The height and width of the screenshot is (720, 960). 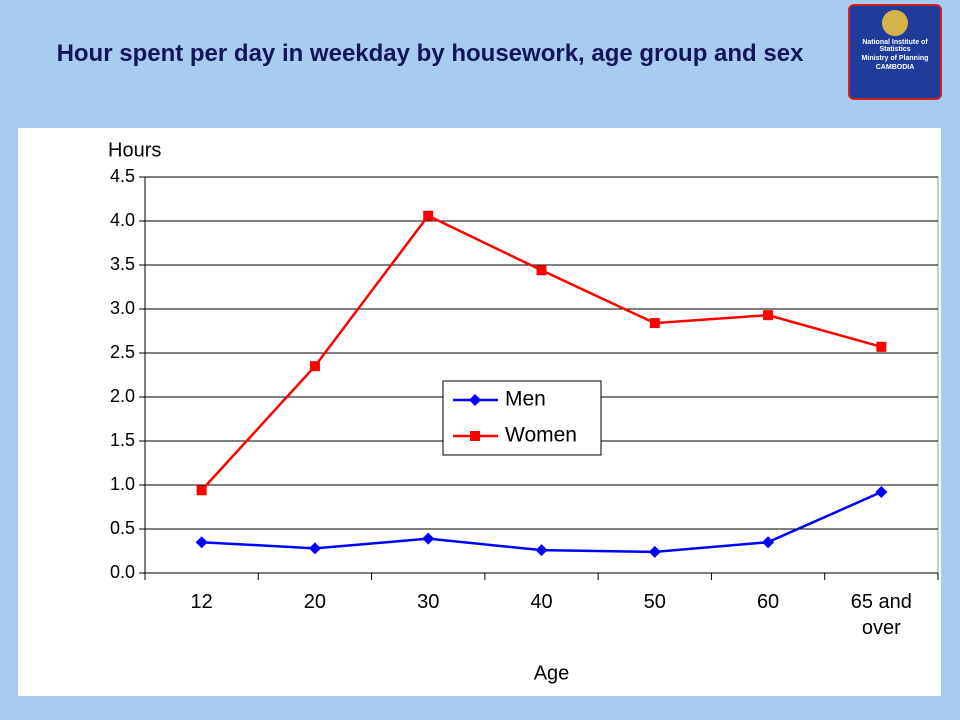 What do you see at coordinates (122, 572) in the screenshot?
I see `y-tick-label: 0.0` at bounding box center [122, 572].